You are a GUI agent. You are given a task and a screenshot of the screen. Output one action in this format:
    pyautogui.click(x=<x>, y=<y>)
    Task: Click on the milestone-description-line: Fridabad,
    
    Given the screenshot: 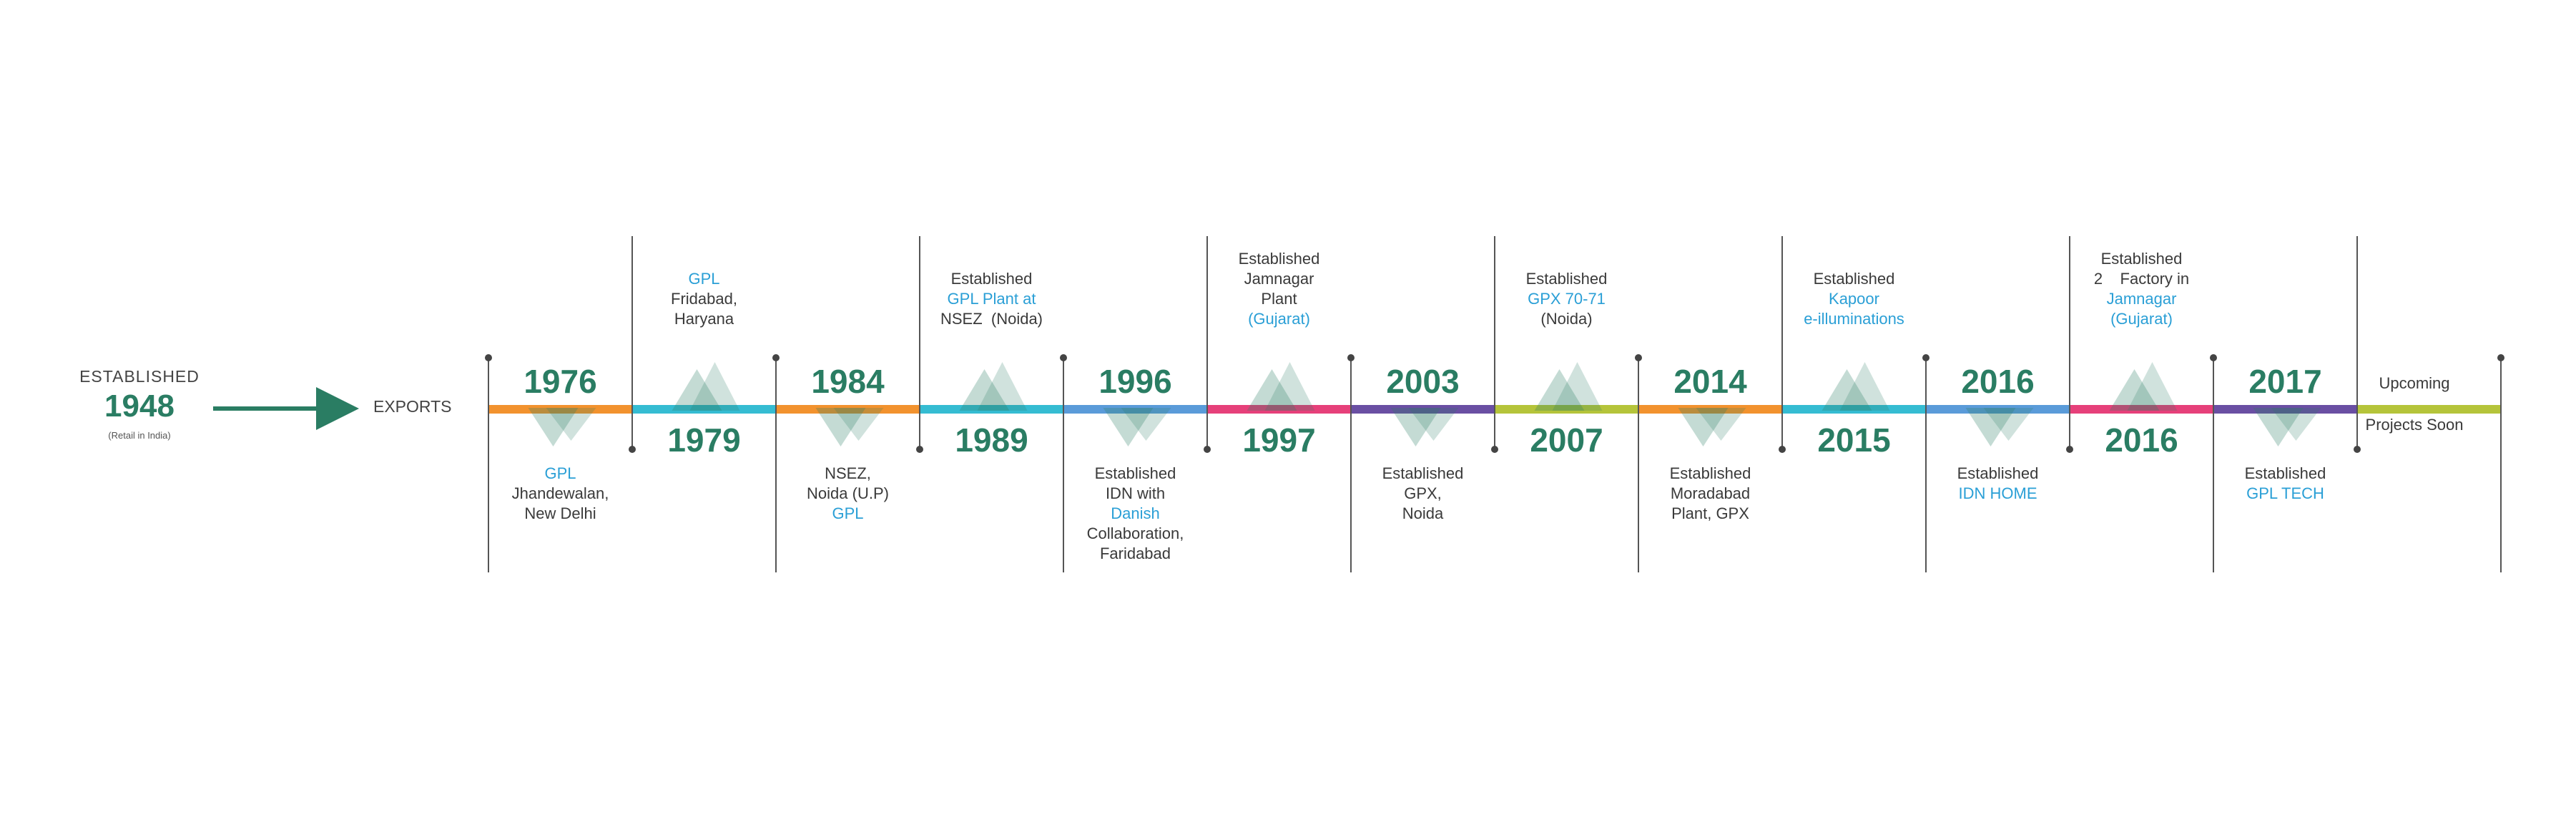 What is the action you would take?
    pyautogui.click(x=704, y=299)
    